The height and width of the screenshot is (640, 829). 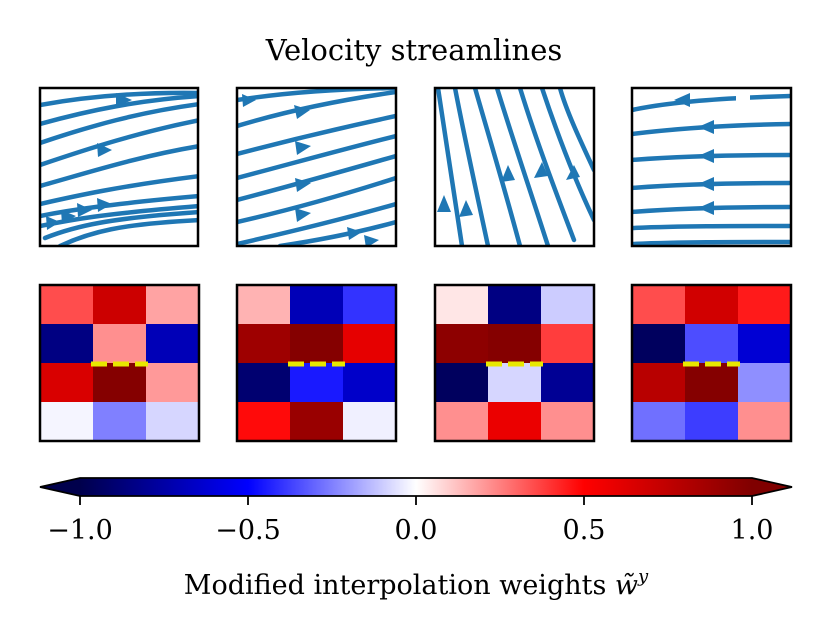 I want to click on colorbar-gradient, so click(x=416, y=487).